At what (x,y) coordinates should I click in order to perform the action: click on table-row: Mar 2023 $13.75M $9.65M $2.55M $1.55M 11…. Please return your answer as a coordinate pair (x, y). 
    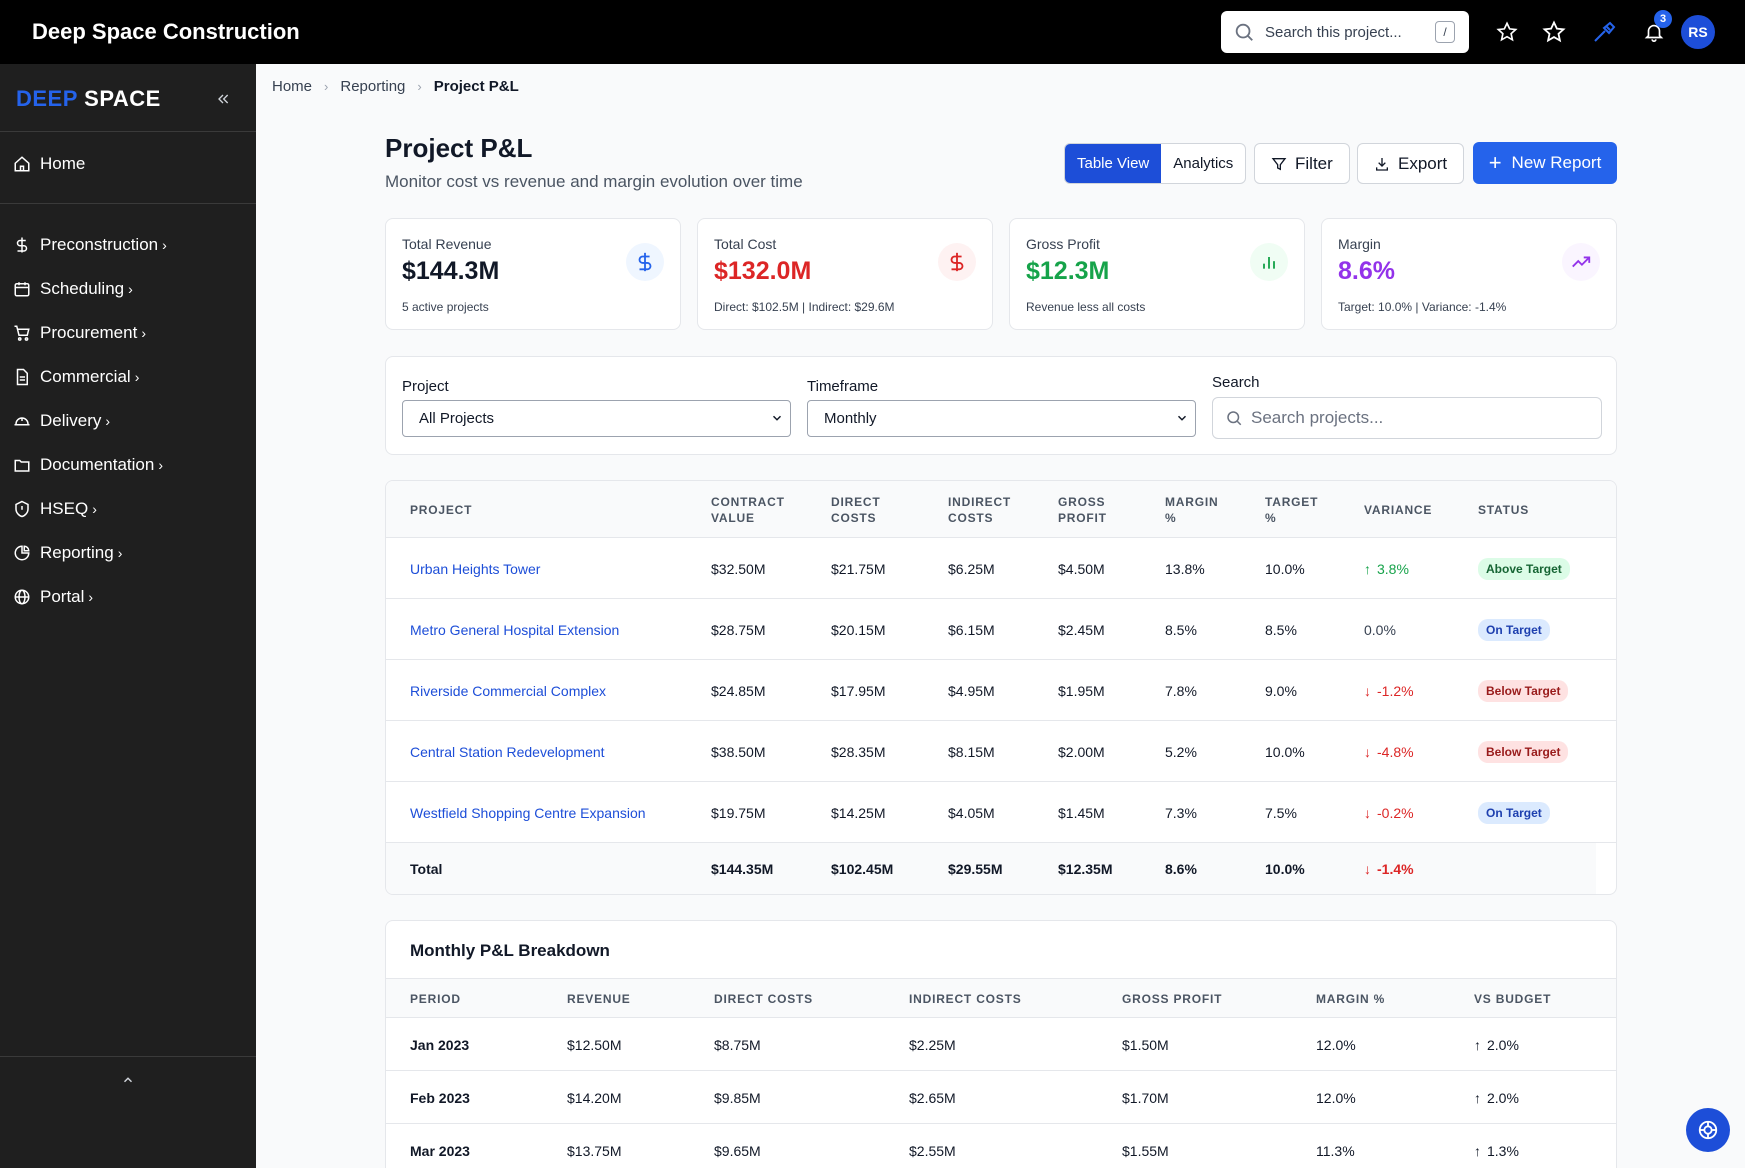
    Looking at the image, I should click on (1001, 1146).